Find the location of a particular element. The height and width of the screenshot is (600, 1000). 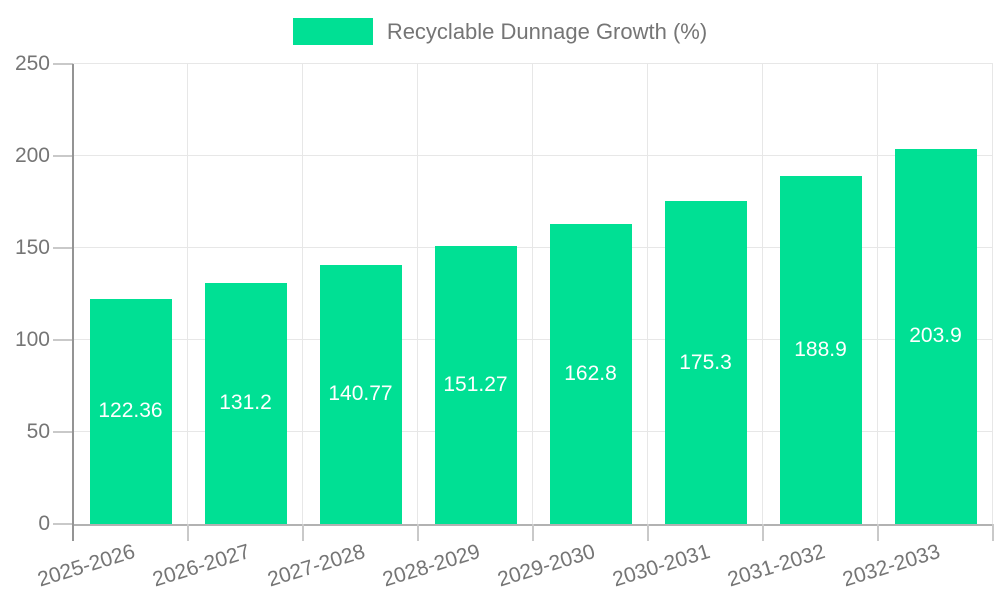

y-axis-tick-label: 0 is located at coordinates (44, 523).